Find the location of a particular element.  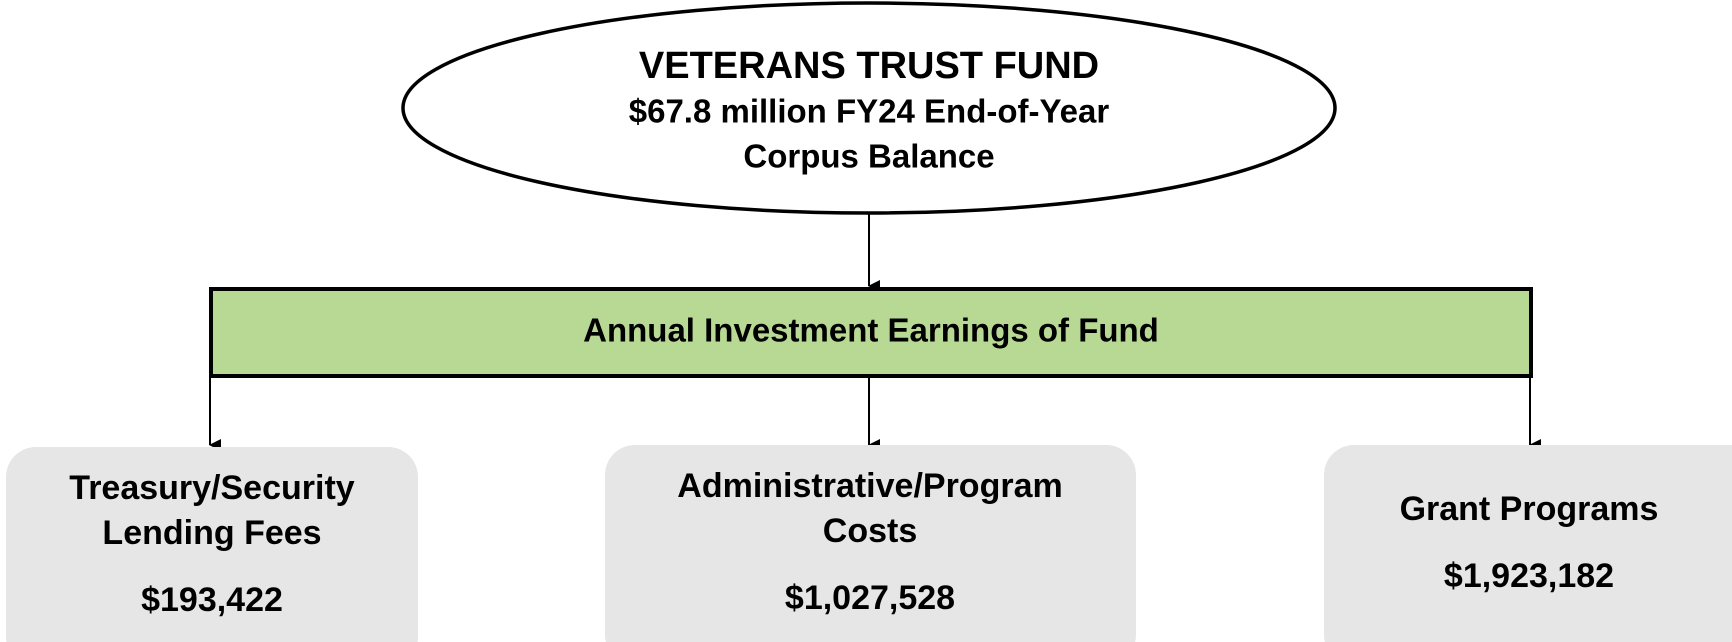

branch-label: Costs is located at coordinates (870, 531).